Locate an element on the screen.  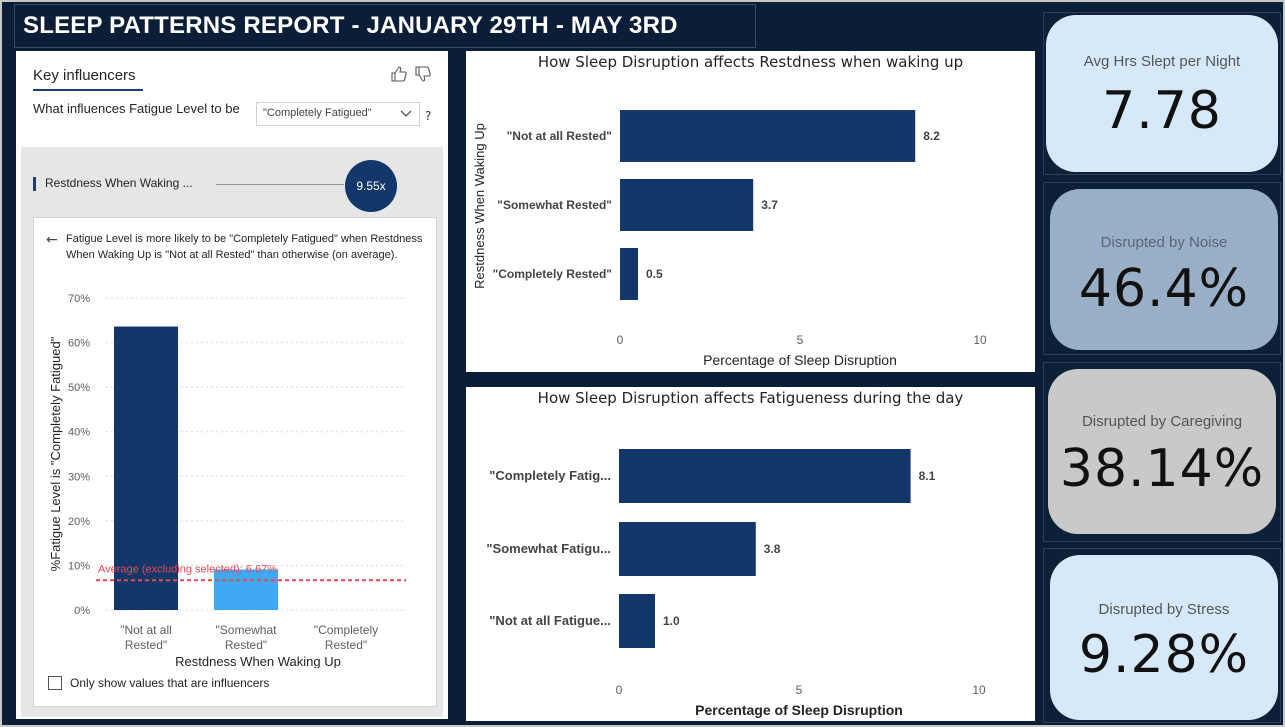
x-tick-label: "Not at all is located at coordinates (146, 630).